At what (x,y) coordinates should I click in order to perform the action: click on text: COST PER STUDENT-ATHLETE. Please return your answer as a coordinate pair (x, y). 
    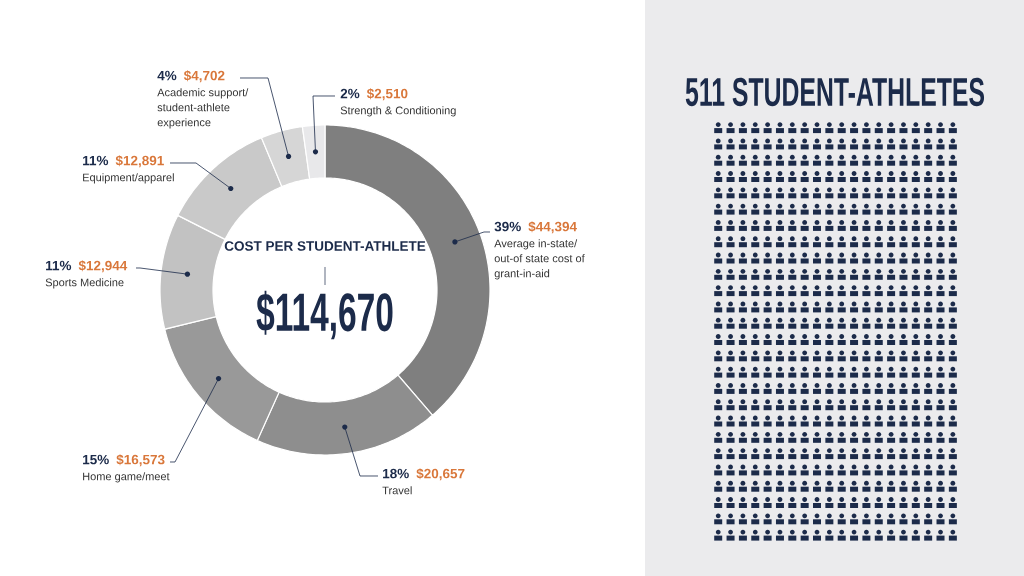
    Looking at the image, I should click on (325, 246).